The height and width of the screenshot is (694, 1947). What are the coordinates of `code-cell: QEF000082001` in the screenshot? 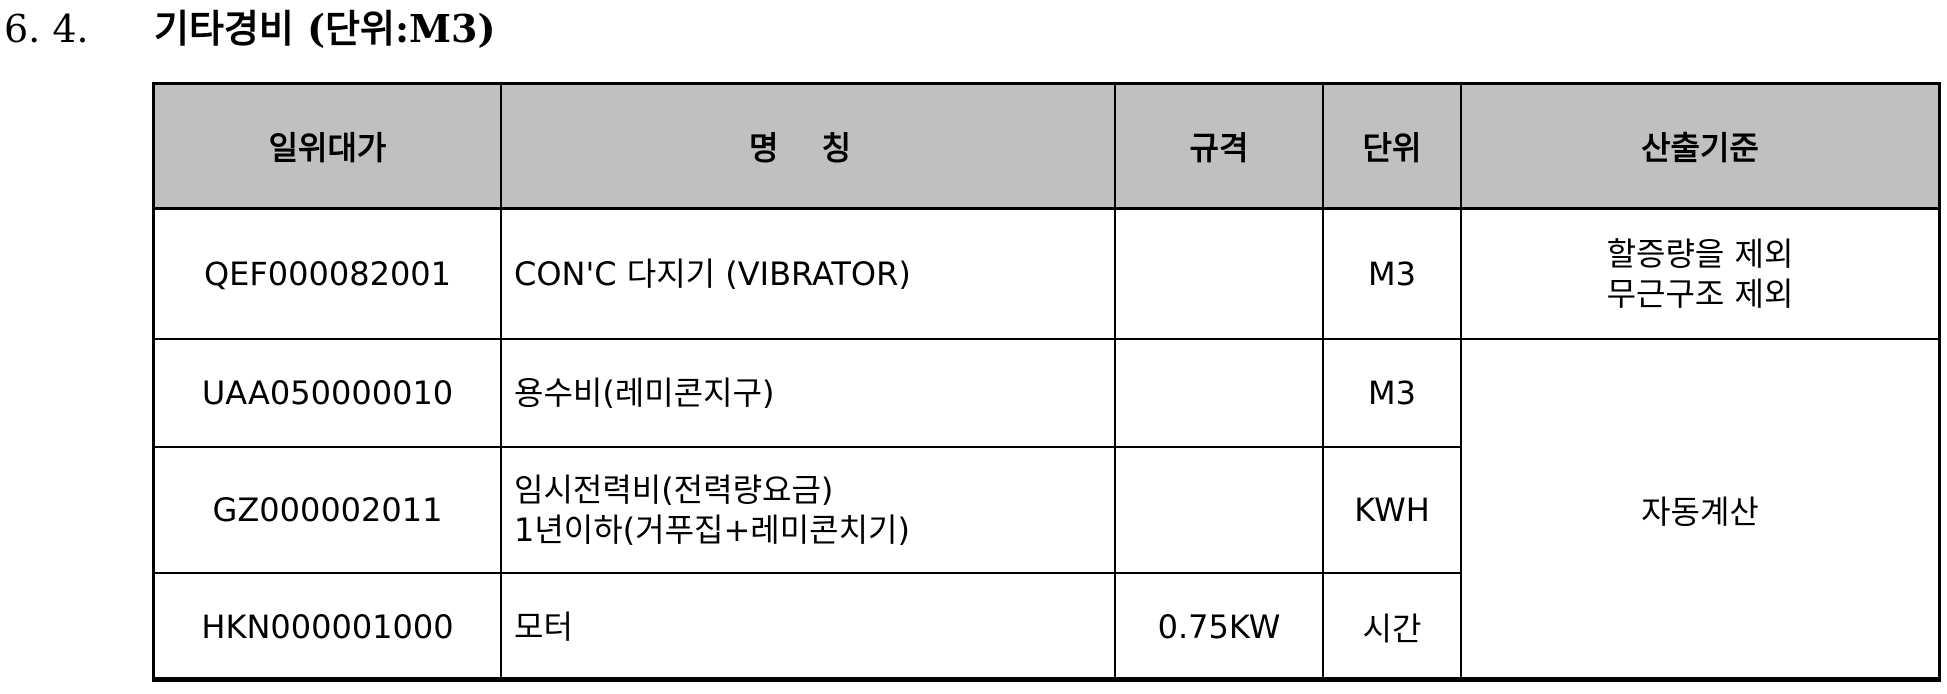 It's located at (328, 273).